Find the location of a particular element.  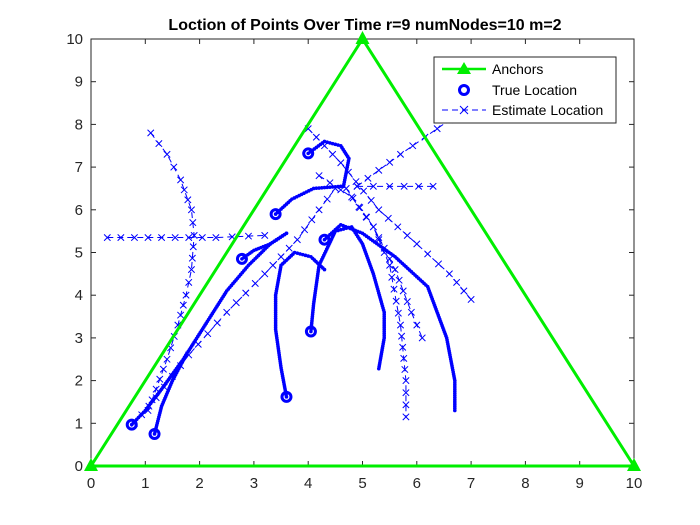

legend: Anchors True Location Estimate Location is located at coordinates (525, 90).